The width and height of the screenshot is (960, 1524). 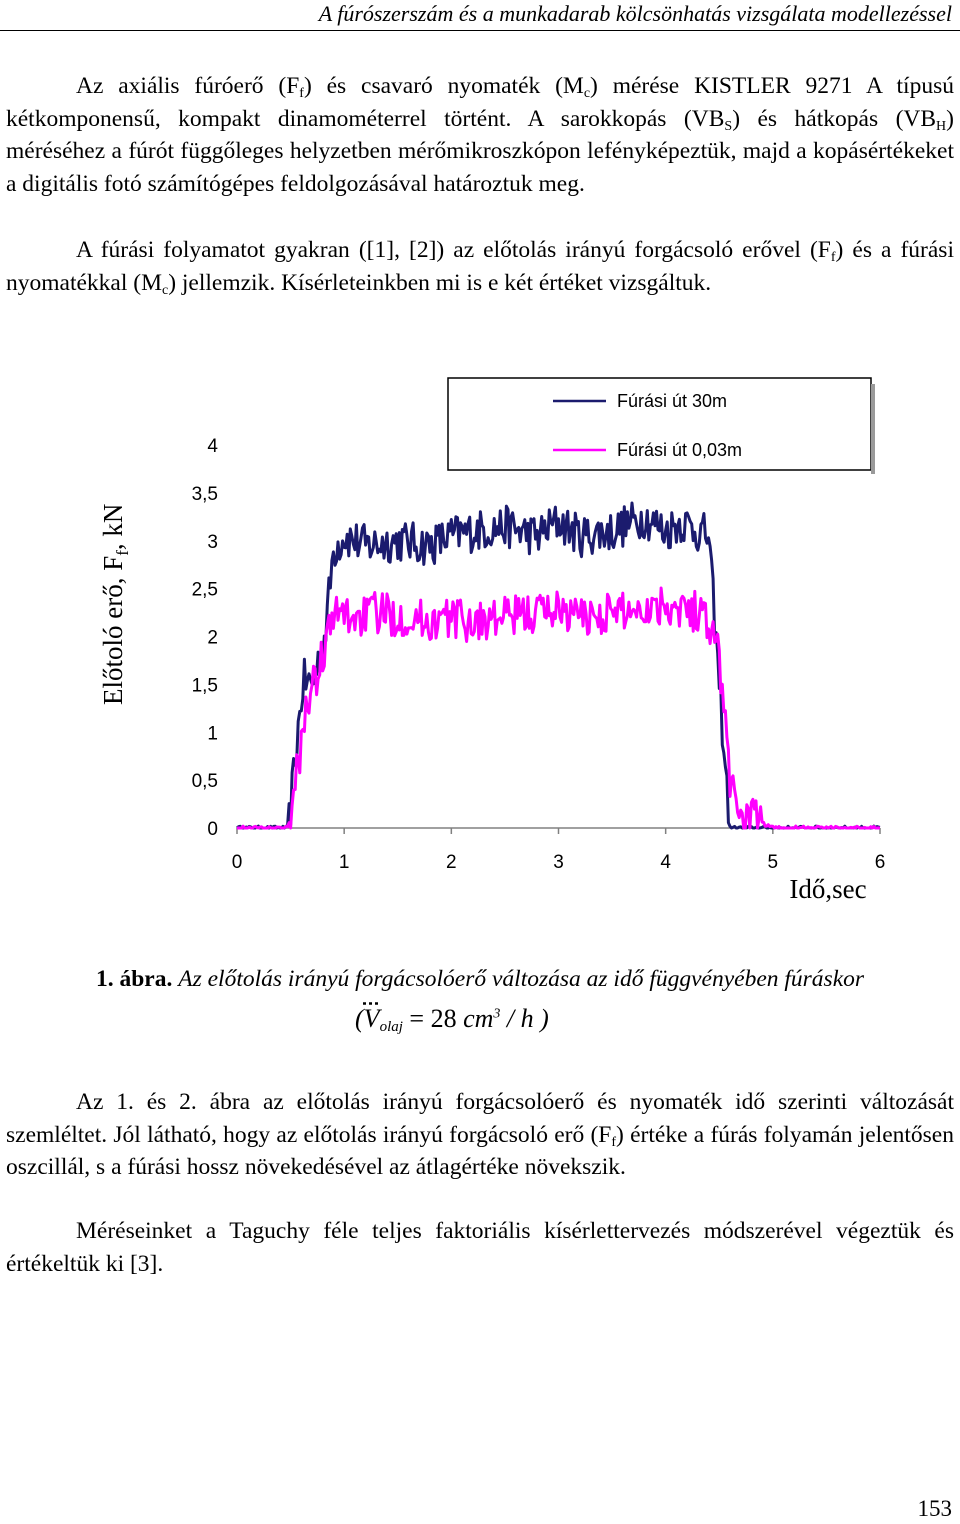 I want to click on x-tick-label: 4, so click(x=665, y=862).